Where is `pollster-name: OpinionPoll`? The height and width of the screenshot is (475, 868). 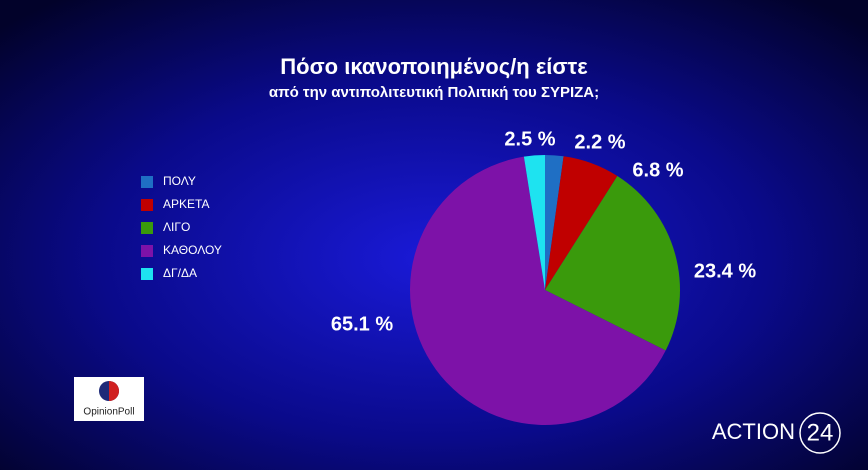 pollster-name: OpinionPoll is located at coordinates (108, 412).